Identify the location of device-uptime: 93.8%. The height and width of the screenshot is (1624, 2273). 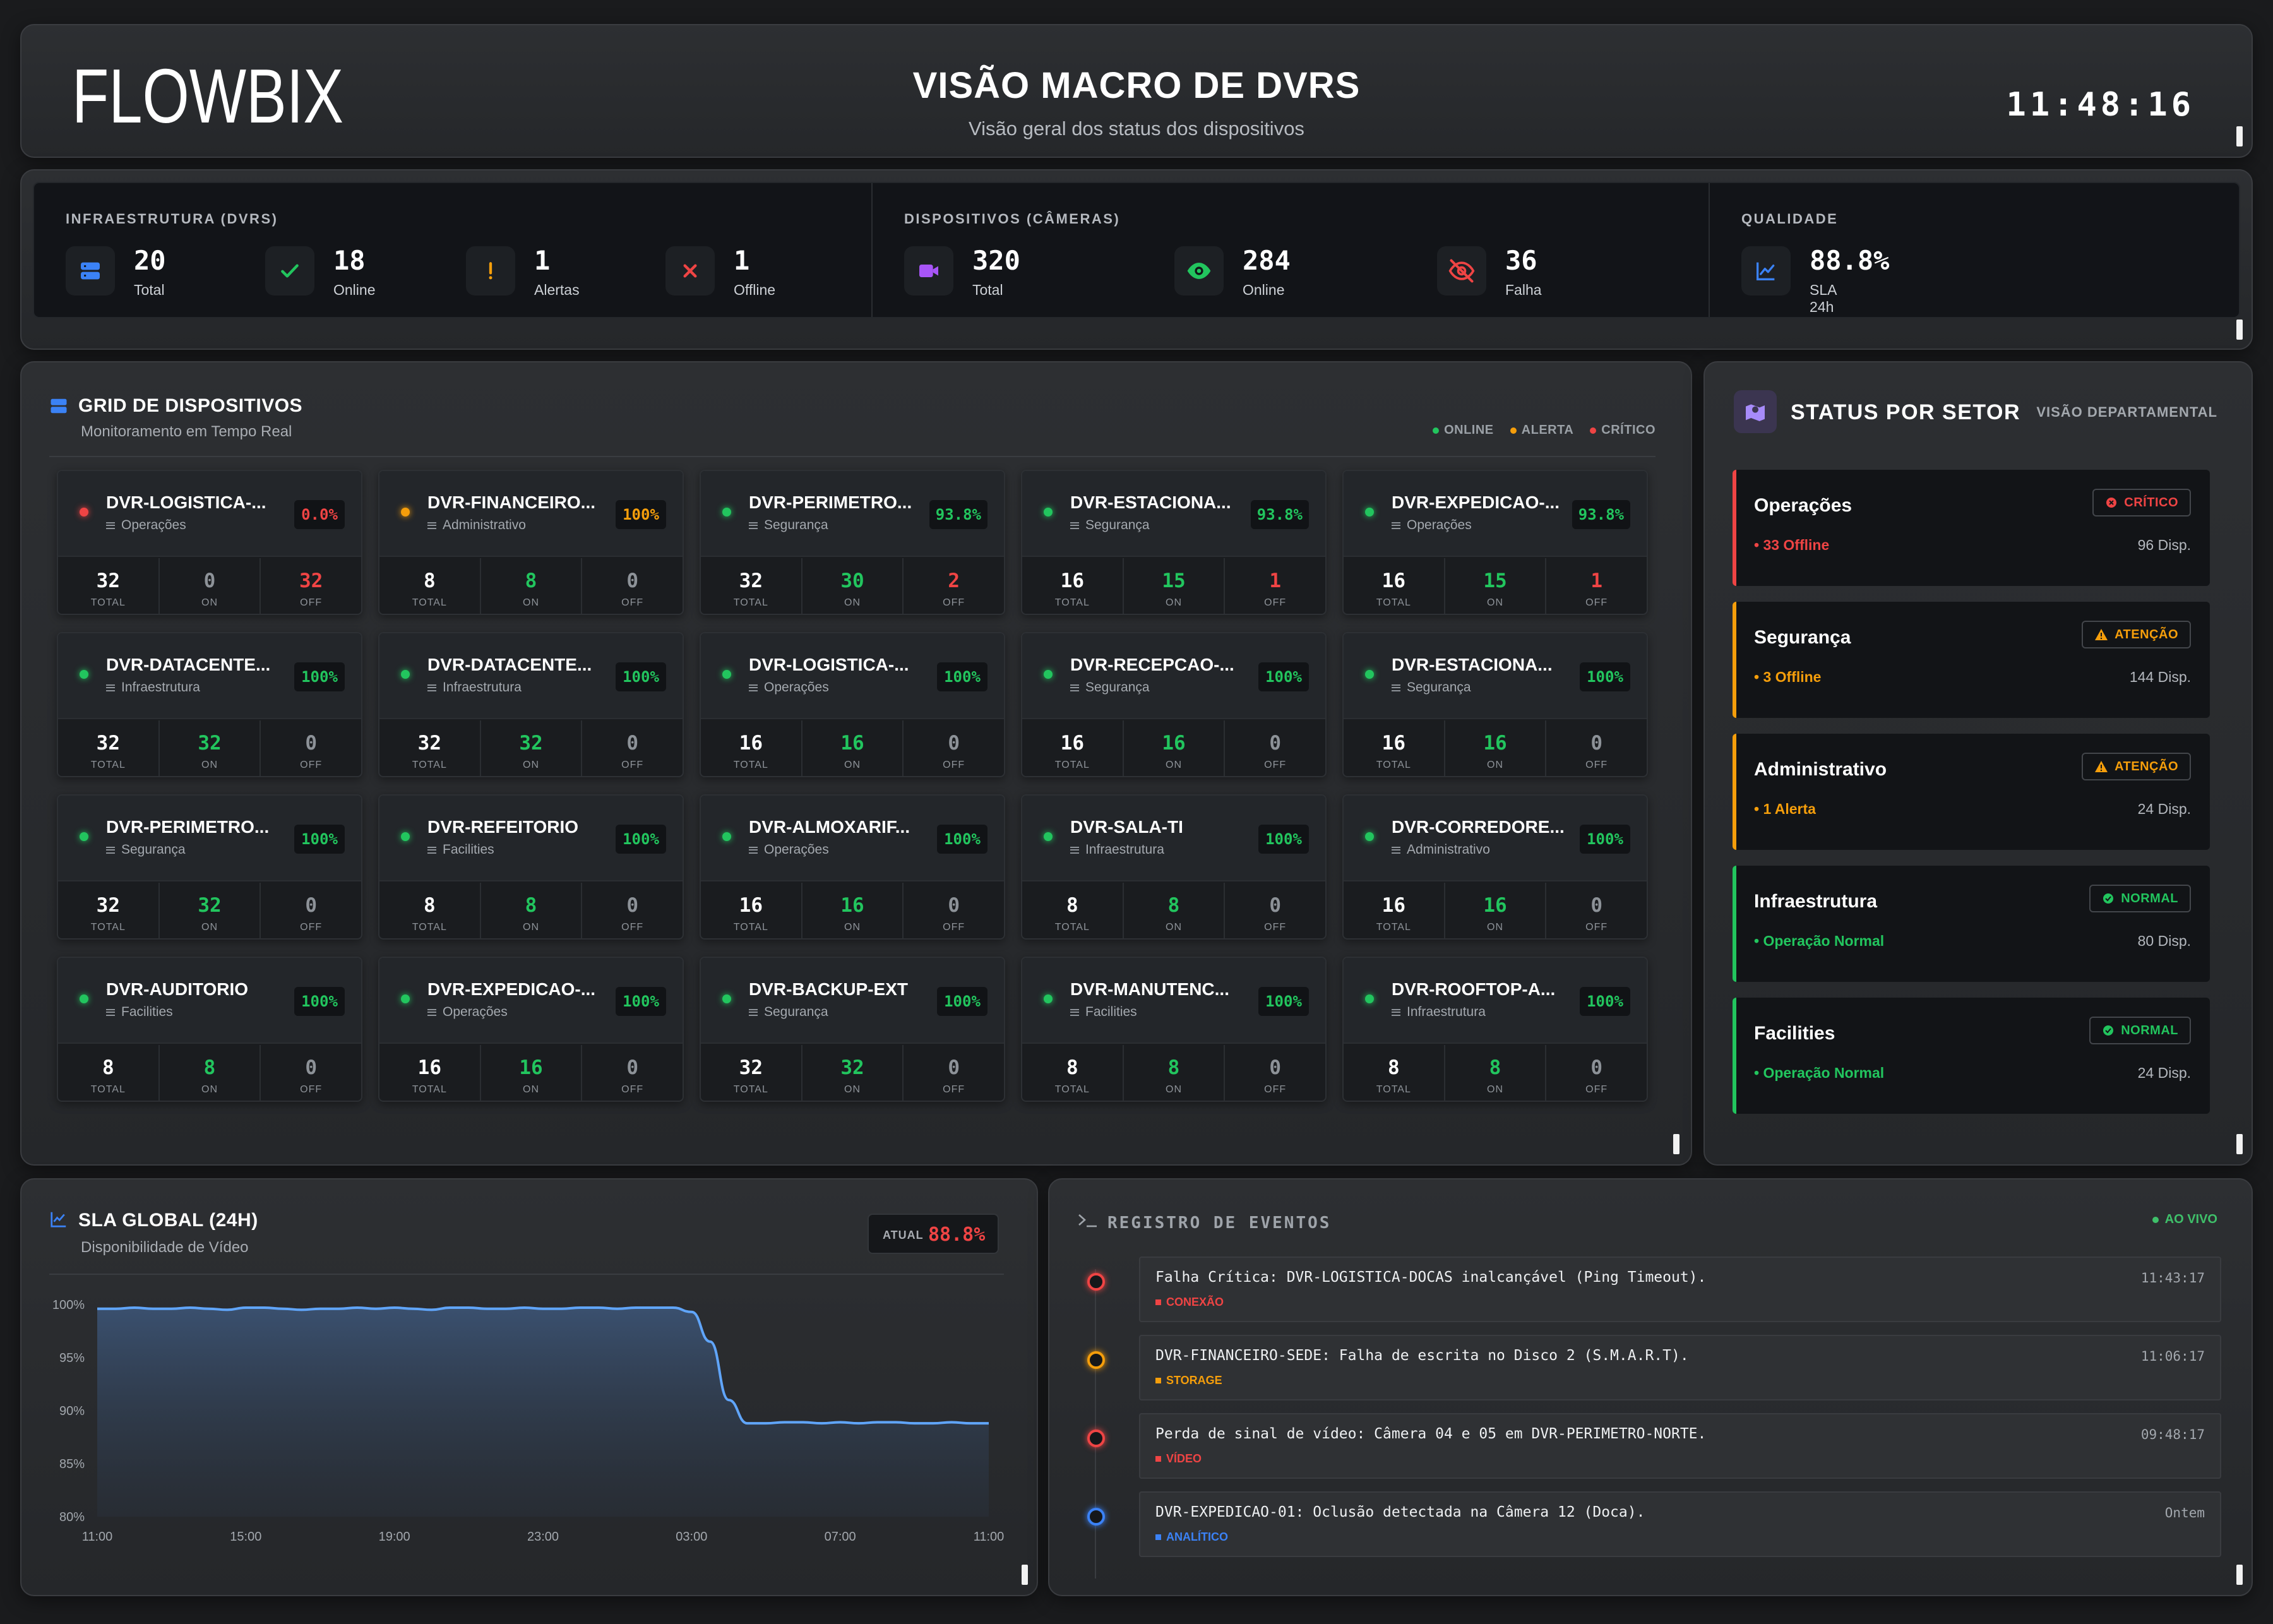
(1601, 514).